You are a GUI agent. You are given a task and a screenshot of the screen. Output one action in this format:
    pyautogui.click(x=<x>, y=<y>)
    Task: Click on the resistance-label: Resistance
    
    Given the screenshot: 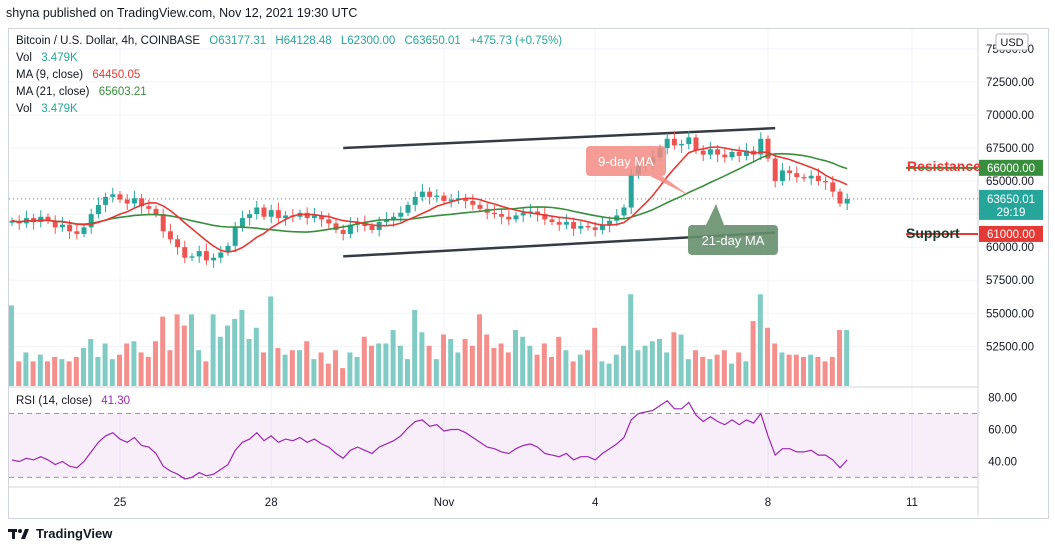 What is the action you would take?
    pyautogui.click(x=944, y=166)
    